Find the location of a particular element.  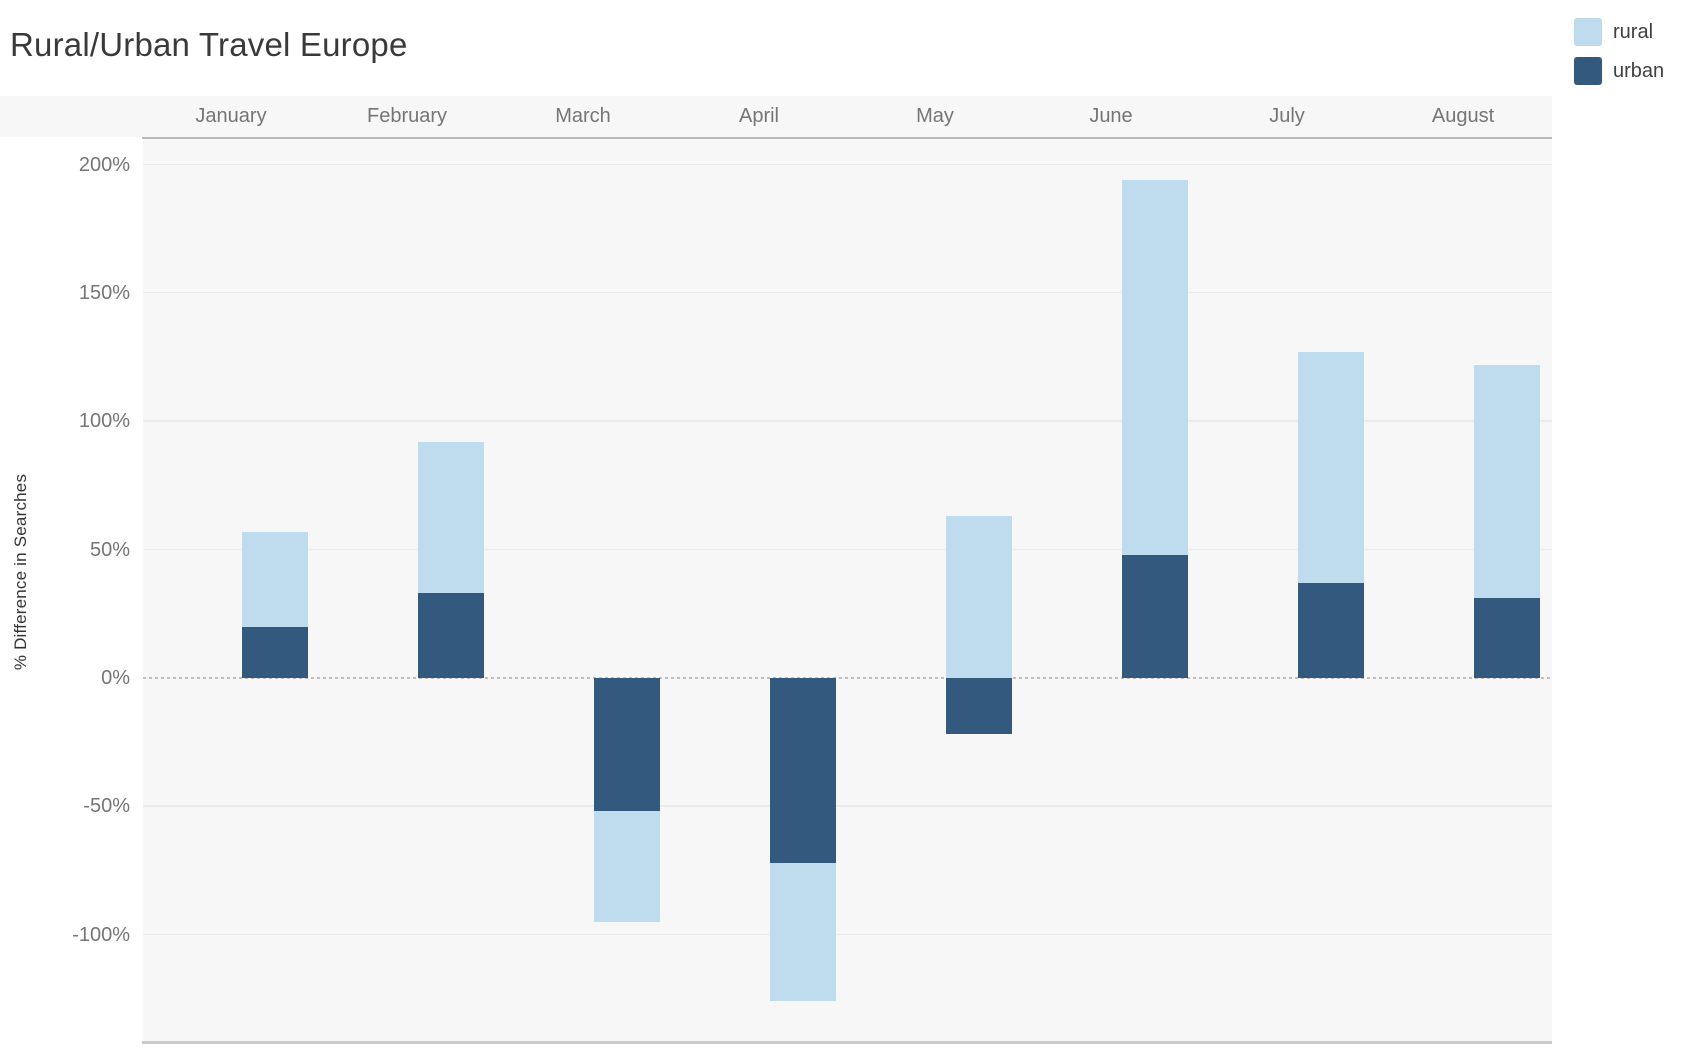

bar-segment-rural-july is located at coordinates (1331, 467).